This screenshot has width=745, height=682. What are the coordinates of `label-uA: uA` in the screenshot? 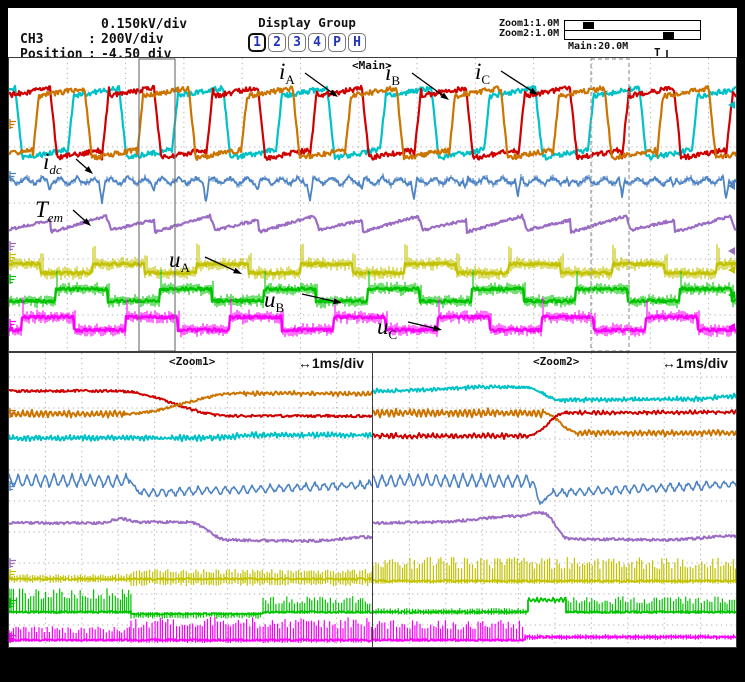 It's located at (179, 261).